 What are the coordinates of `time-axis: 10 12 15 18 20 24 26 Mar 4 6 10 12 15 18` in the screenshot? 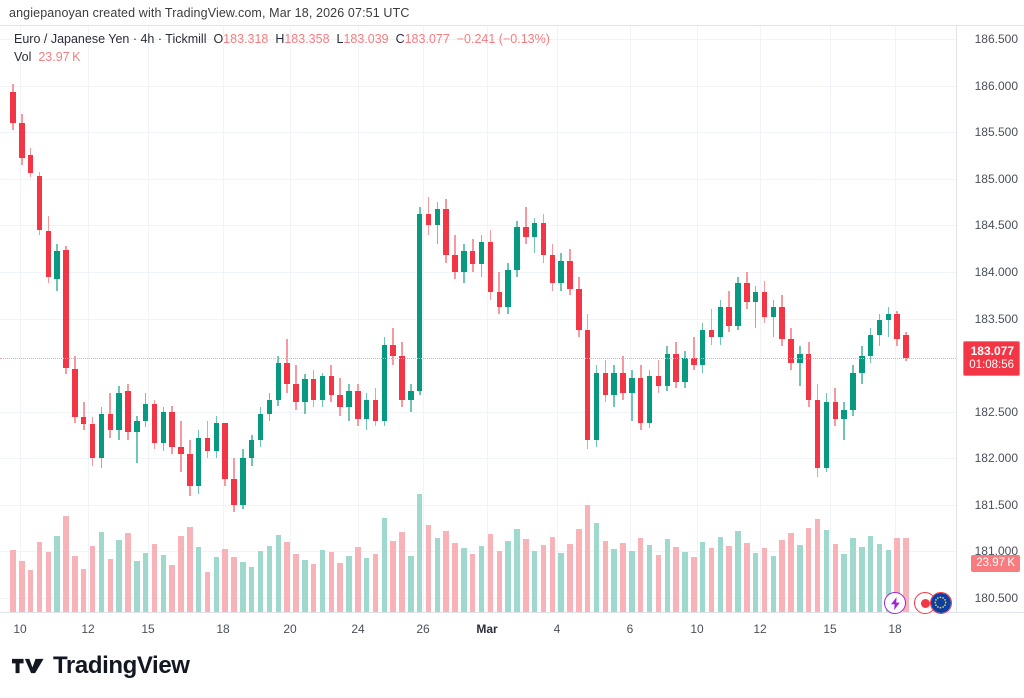 It's located at (512, 629).